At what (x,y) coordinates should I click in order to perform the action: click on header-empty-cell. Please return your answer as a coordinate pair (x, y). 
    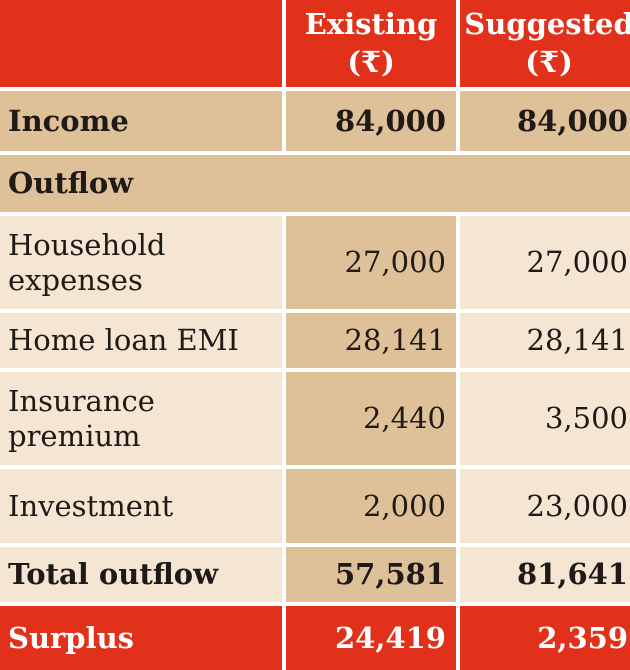
    Looking at the image, I should click on (141, 43).